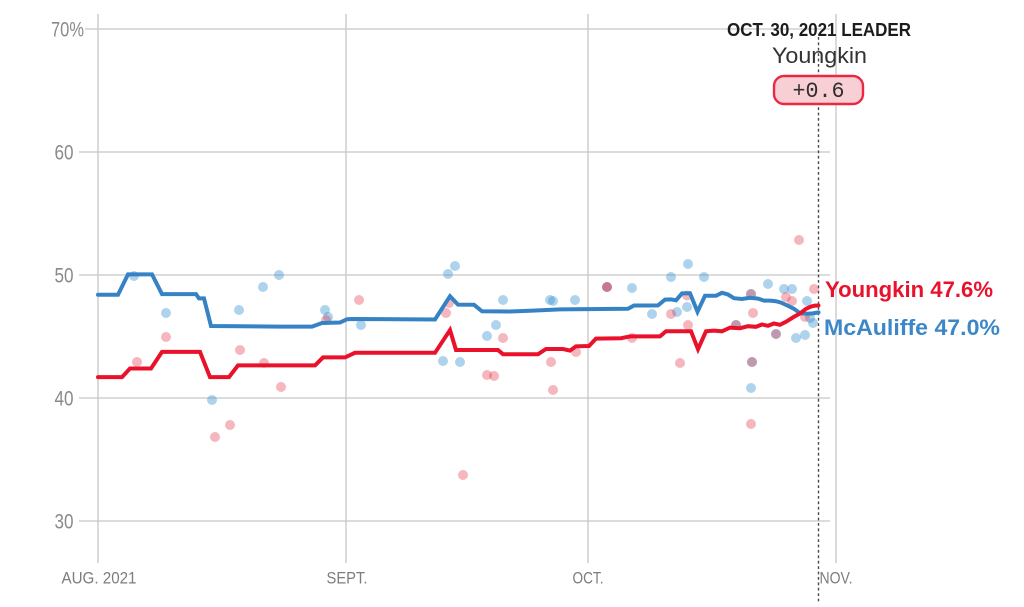  I want to click on svg-text: +0.6, so click(819, 91).